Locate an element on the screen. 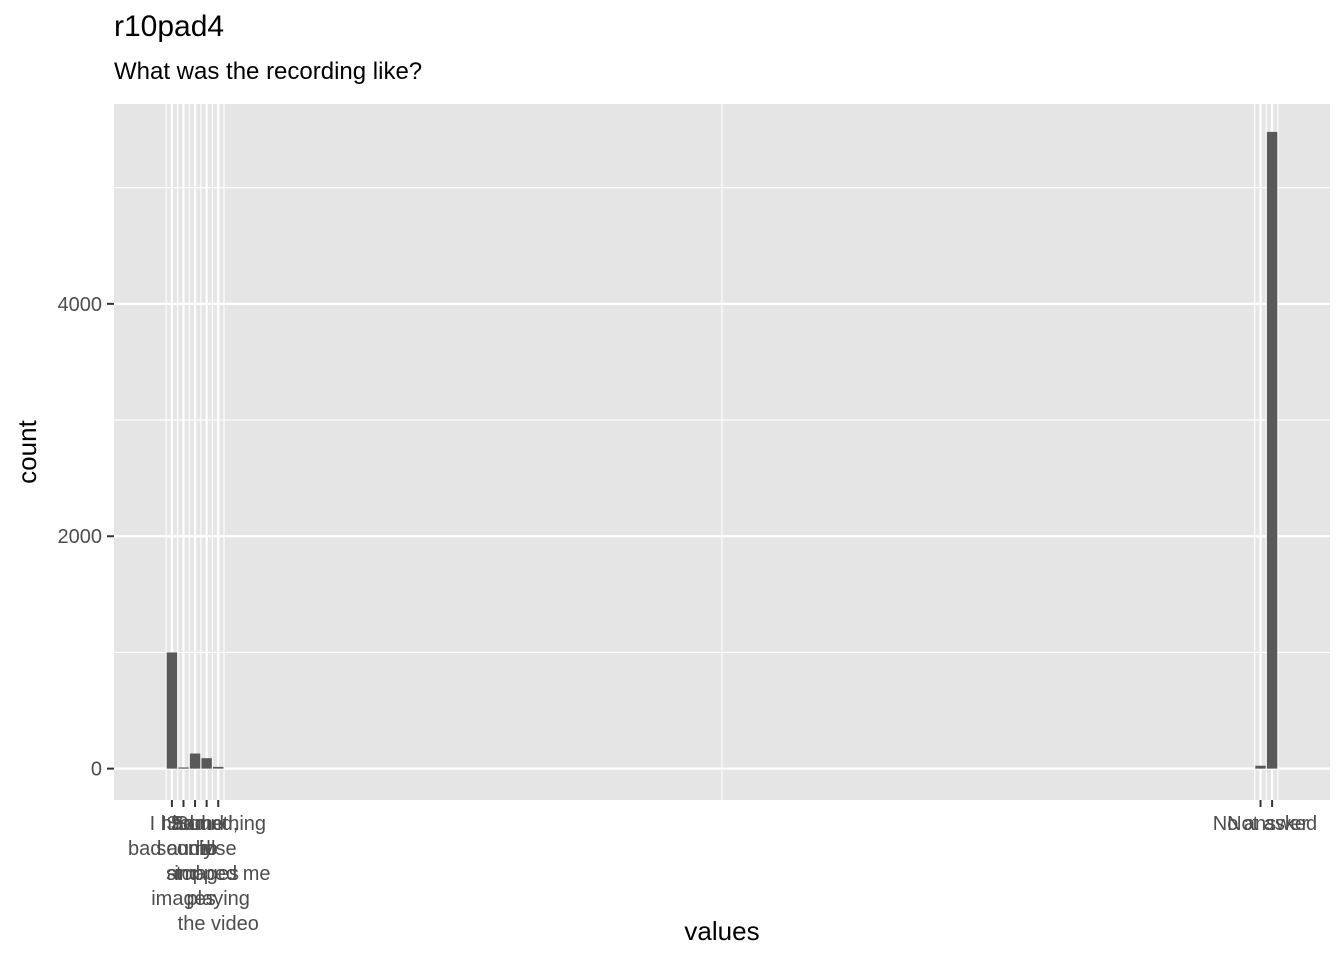  x-tick-label: Sound, no images is located at coordinates (206, 849).